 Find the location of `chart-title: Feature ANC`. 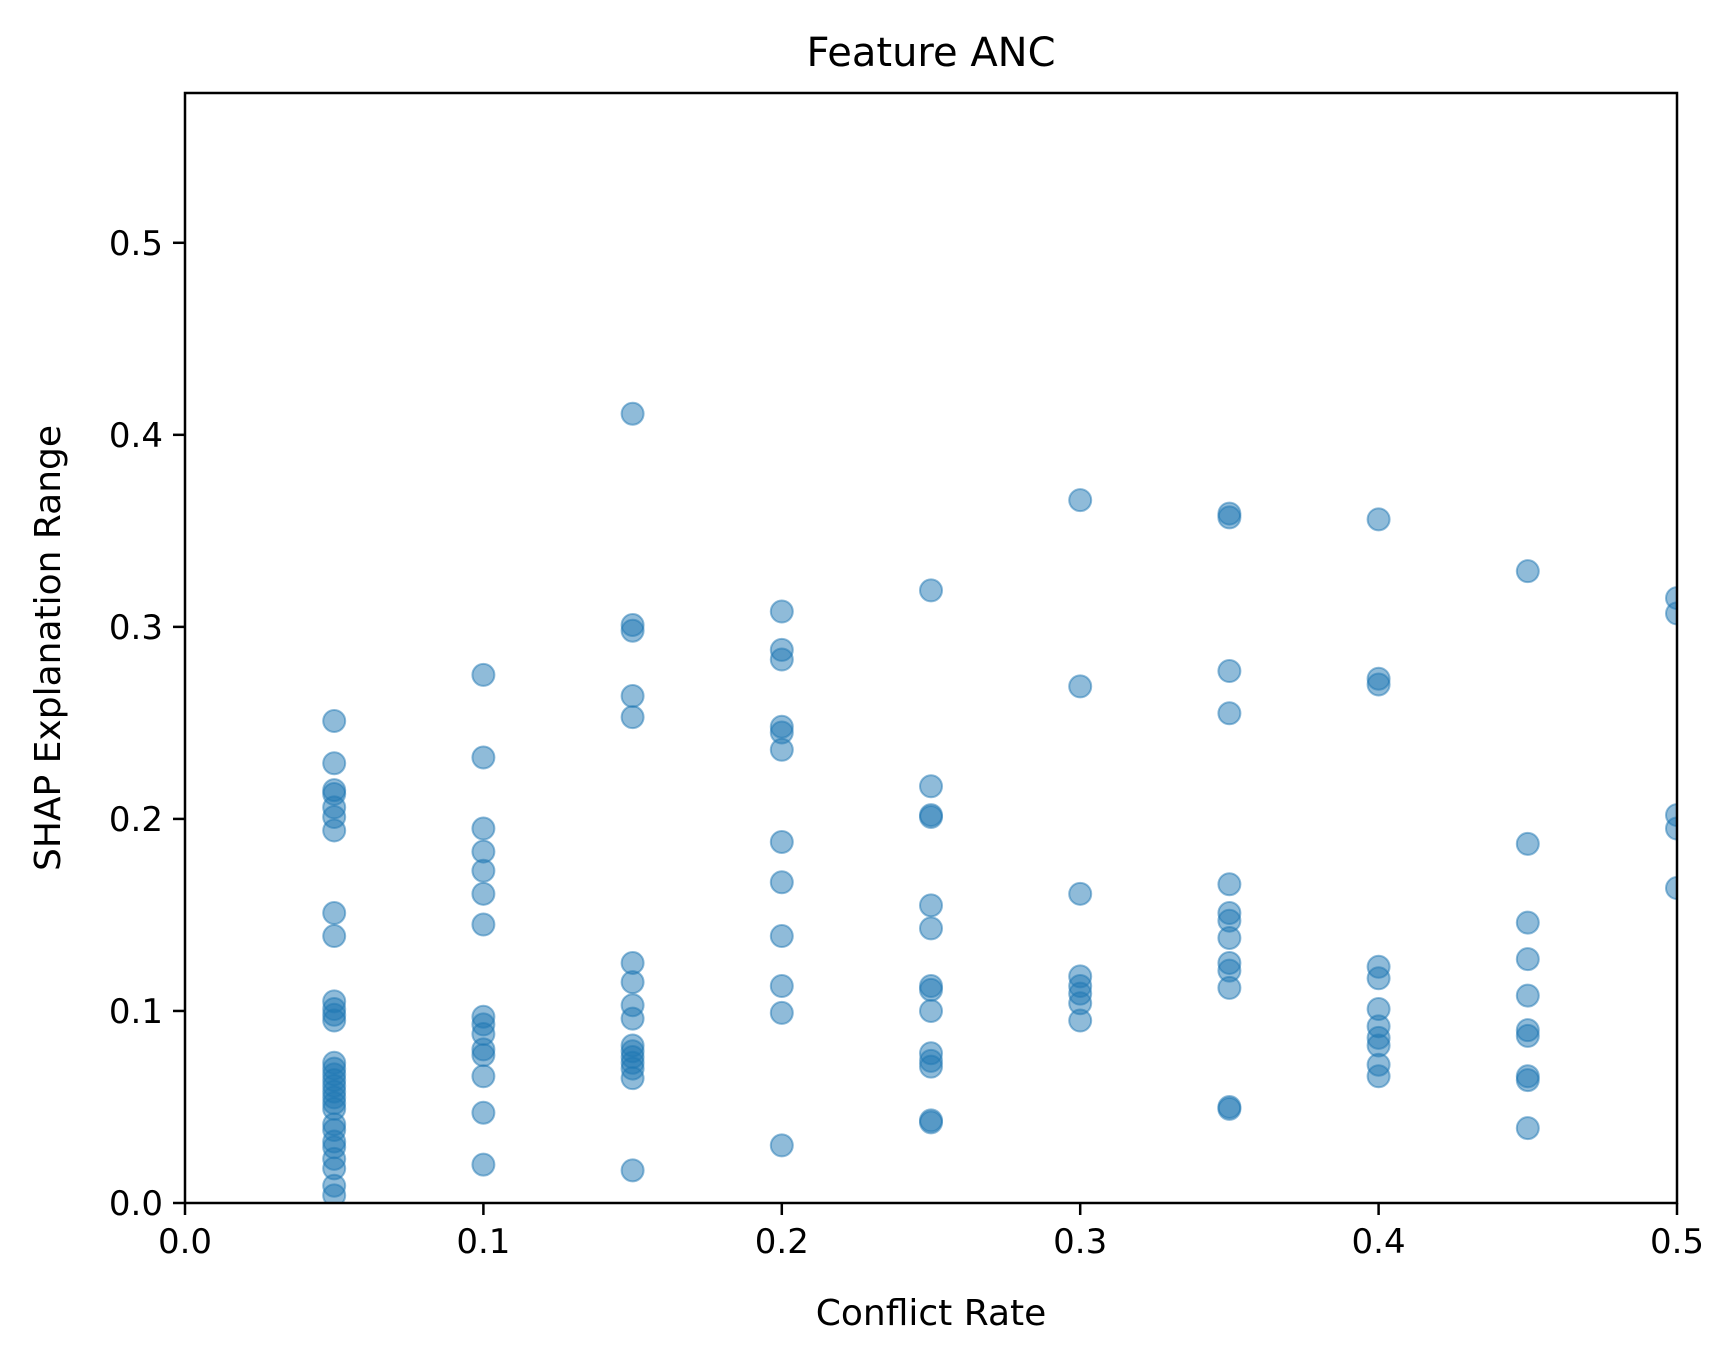

chart-title: Feature ANC is located at coordinates (930, 53).